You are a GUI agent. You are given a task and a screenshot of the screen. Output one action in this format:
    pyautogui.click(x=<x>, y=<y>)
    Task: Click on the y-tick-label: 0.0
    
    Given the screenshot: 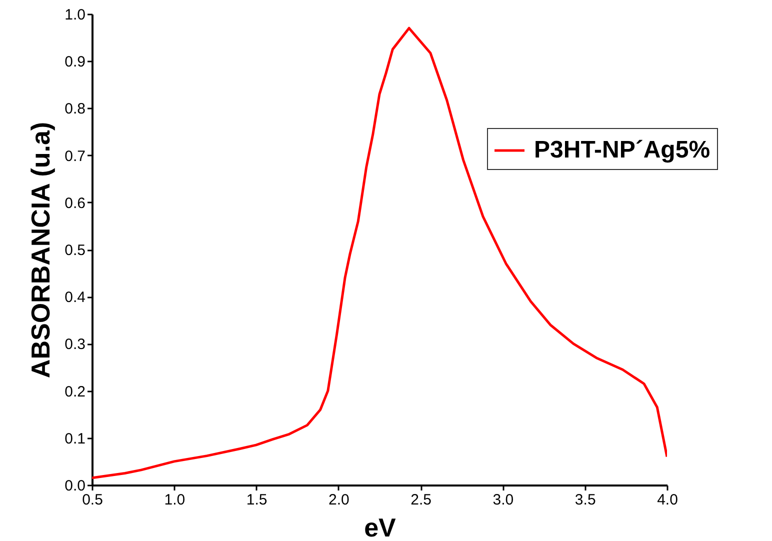 What is the action you would take?
    pyautogui.click(x=75, y=486)
    